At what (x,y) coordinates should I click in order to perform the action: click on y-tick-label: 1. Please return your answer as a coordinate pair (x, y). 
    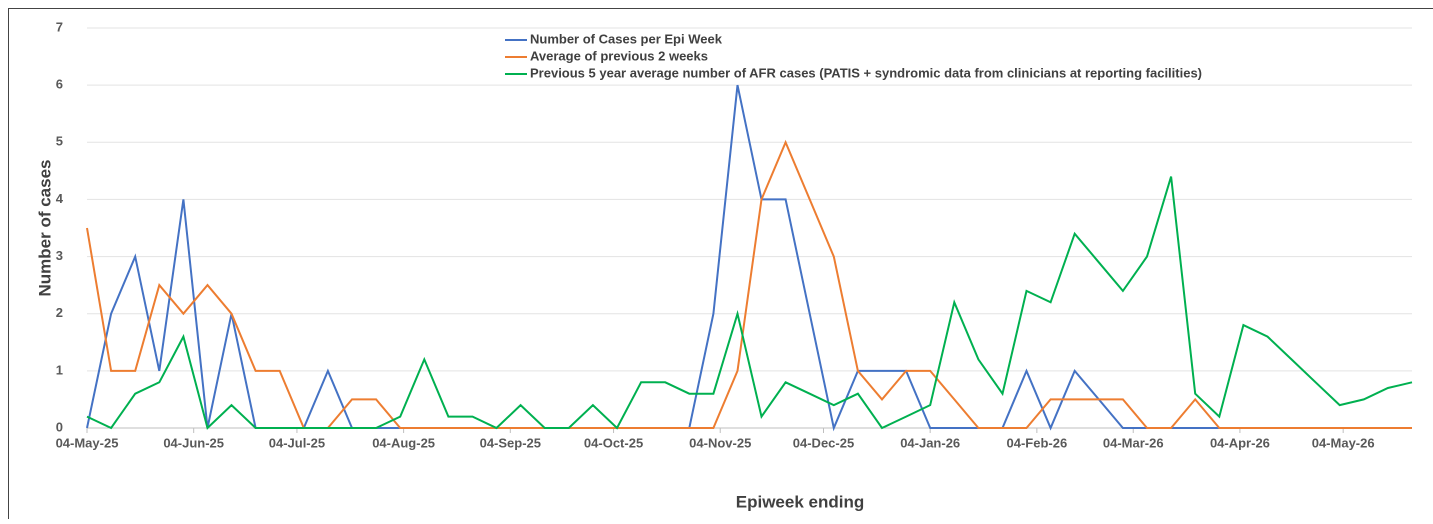
    Looking at the image, I should click on (59, 369).